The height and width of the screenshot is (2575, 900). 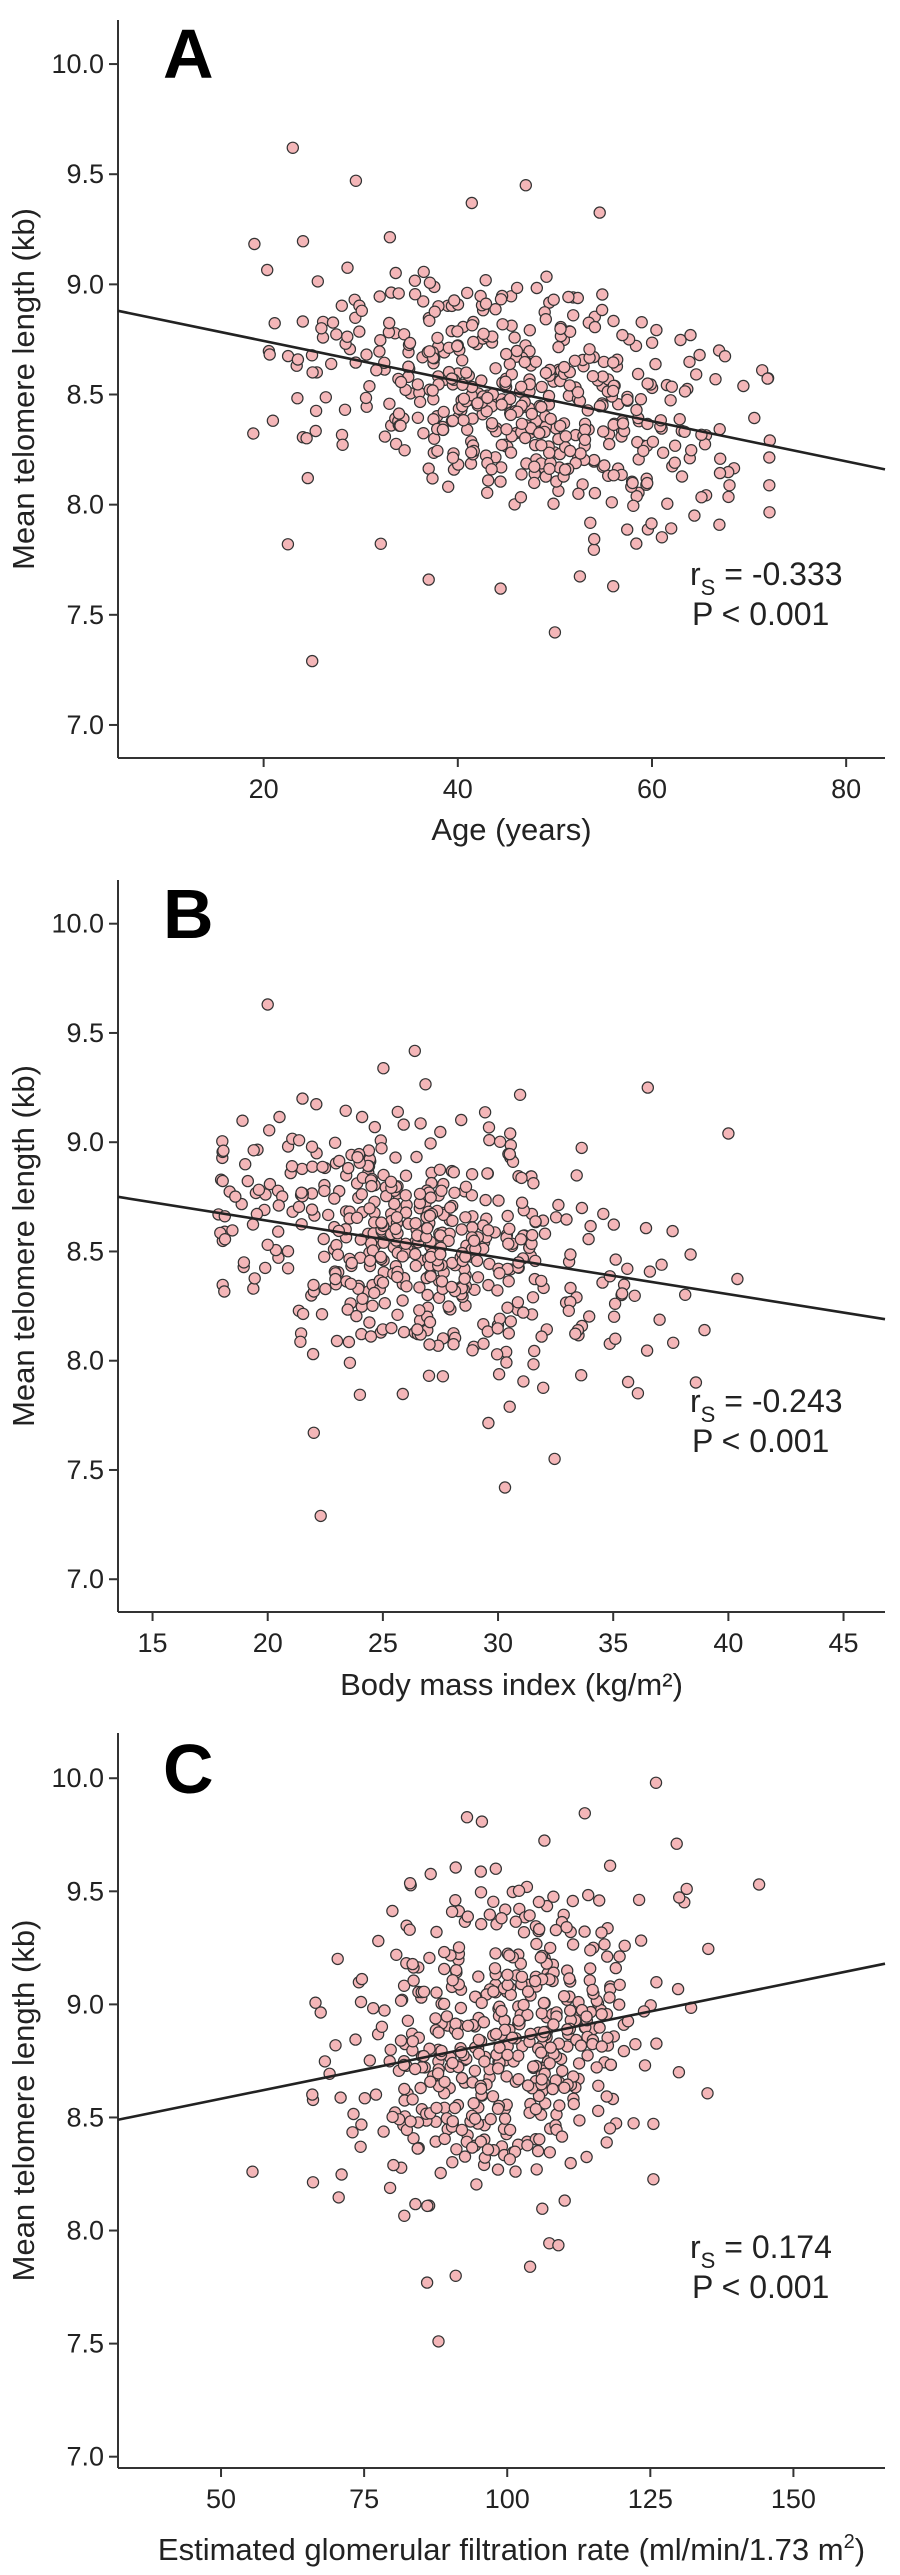 I want to click on x-tick-label: 30, so click(x=498, y=1643).